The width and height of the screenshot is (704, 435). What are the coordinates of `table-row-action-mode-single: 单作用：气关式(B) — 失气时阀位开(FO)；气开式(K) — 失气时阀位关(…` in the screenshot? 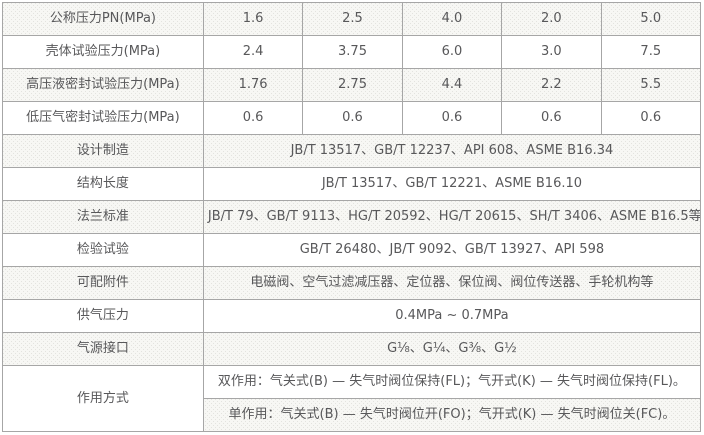 It's located at (352, 415).